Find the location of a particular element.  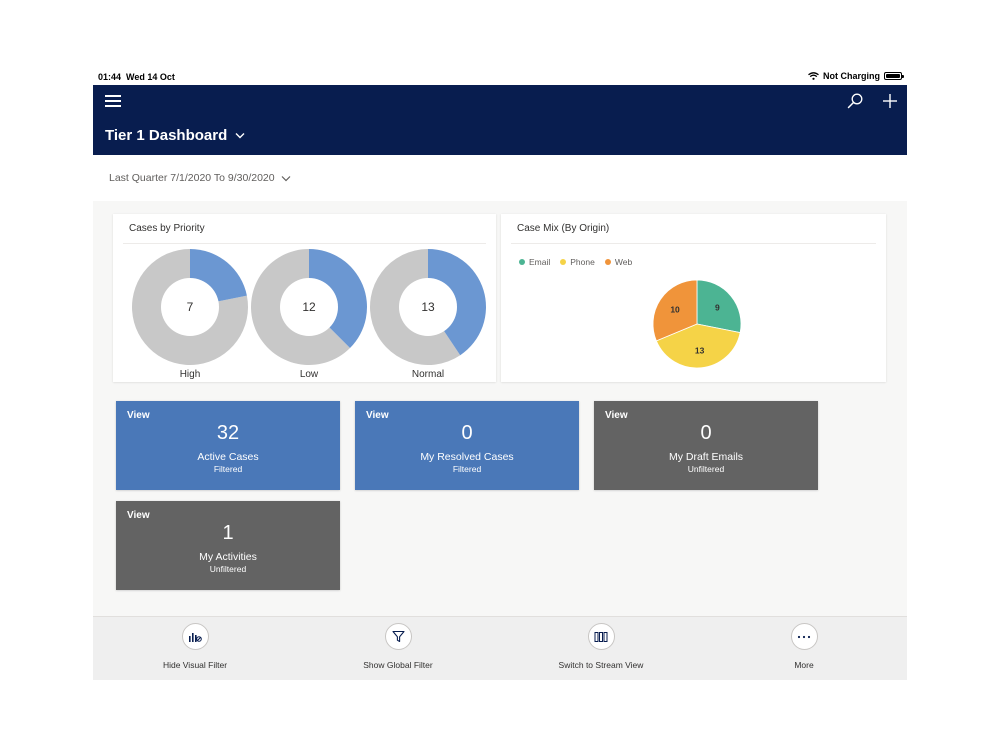

legend-item-web: Web is located at coordinates (618, 262).